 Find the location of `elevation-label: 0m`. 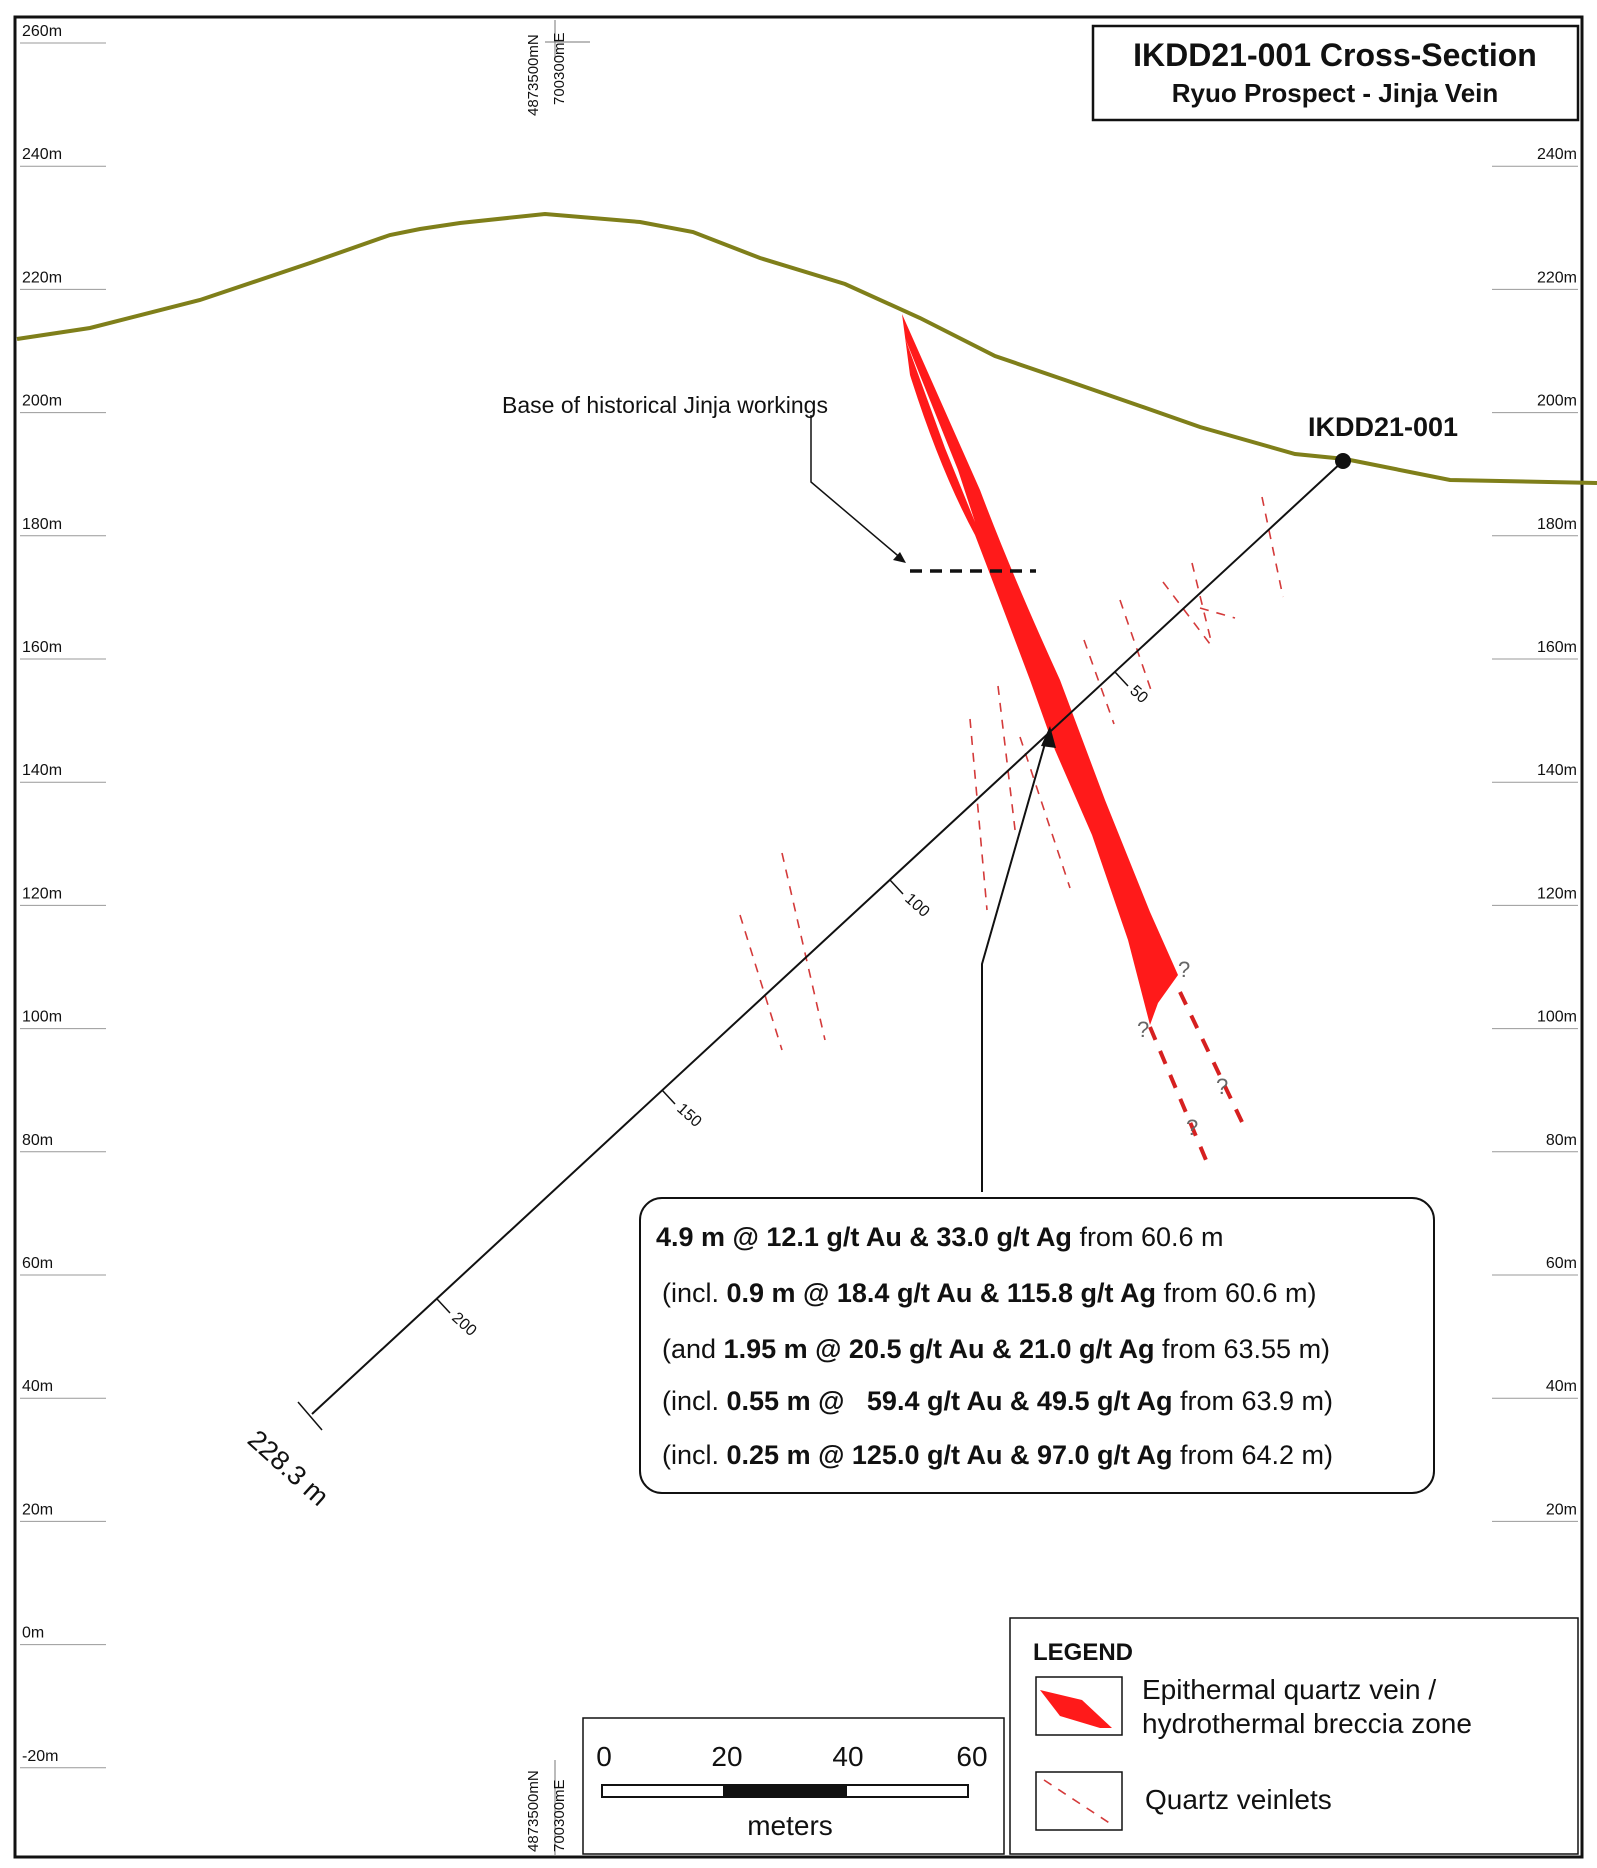

elevation-label: 0m is located at coordinates (33, 1633).